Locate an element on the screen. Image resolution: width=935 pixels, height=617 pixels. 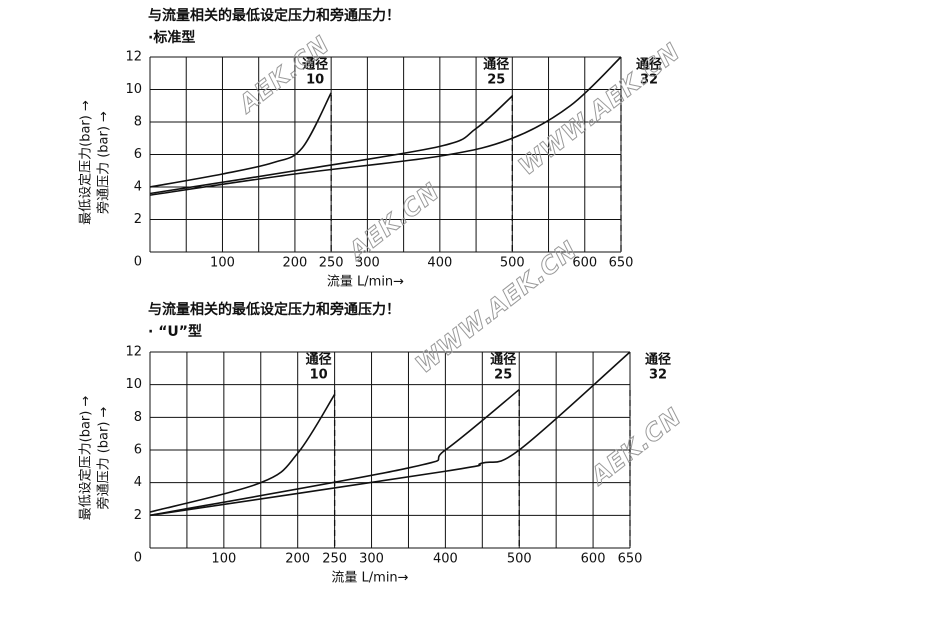
chart-subtitle: · “U”型 is located at coordinates (175, 331).